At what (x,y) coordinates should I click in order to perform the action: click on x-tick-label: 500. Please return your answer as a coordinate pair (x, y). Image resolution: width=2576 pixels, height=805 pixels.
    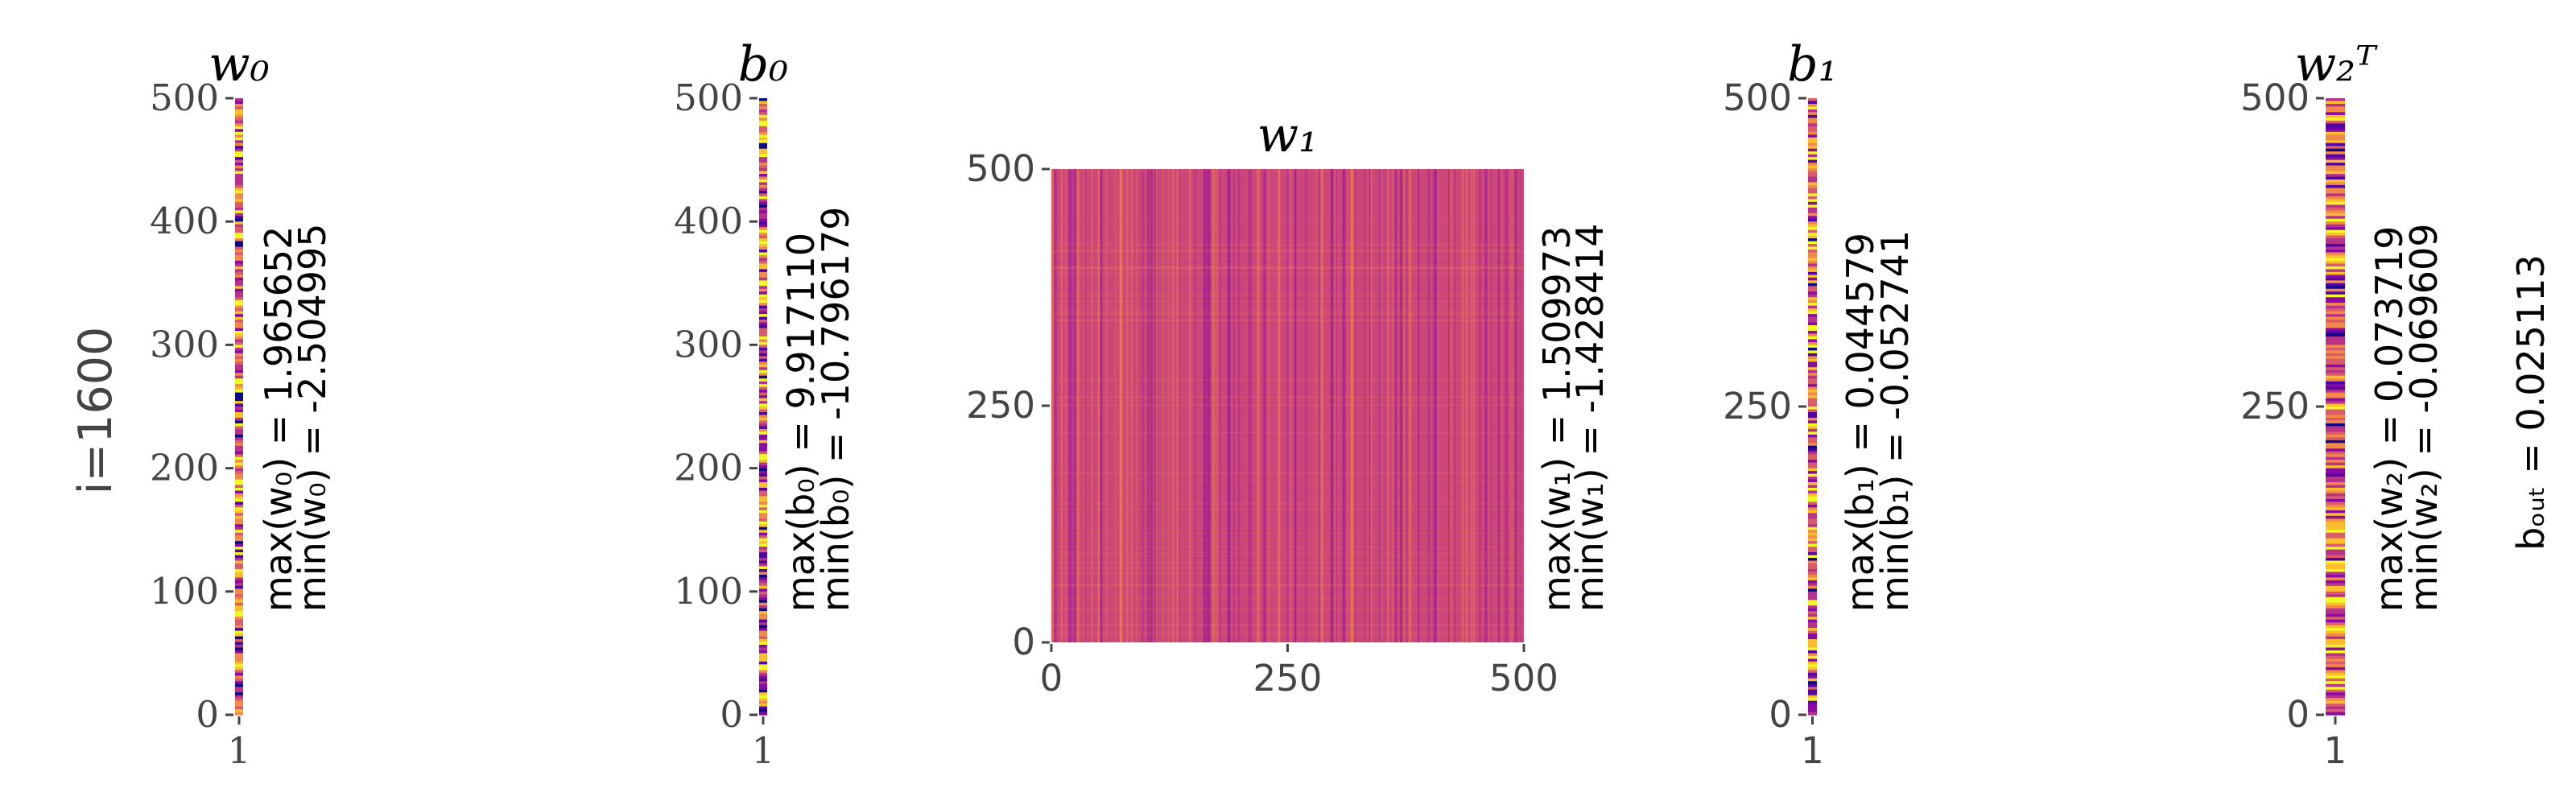
    Looking at the image, I should click on (1523, 678).